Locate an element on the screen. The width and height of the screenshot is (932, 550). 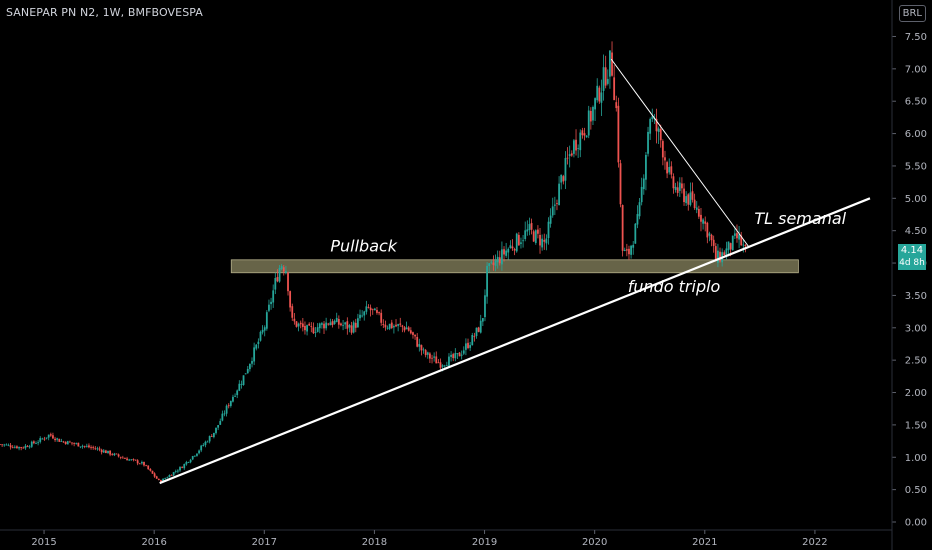
time-axis: 2015 2016 2017 2018 2019 2020 2021 2022 is located at coordinates (446, 538).